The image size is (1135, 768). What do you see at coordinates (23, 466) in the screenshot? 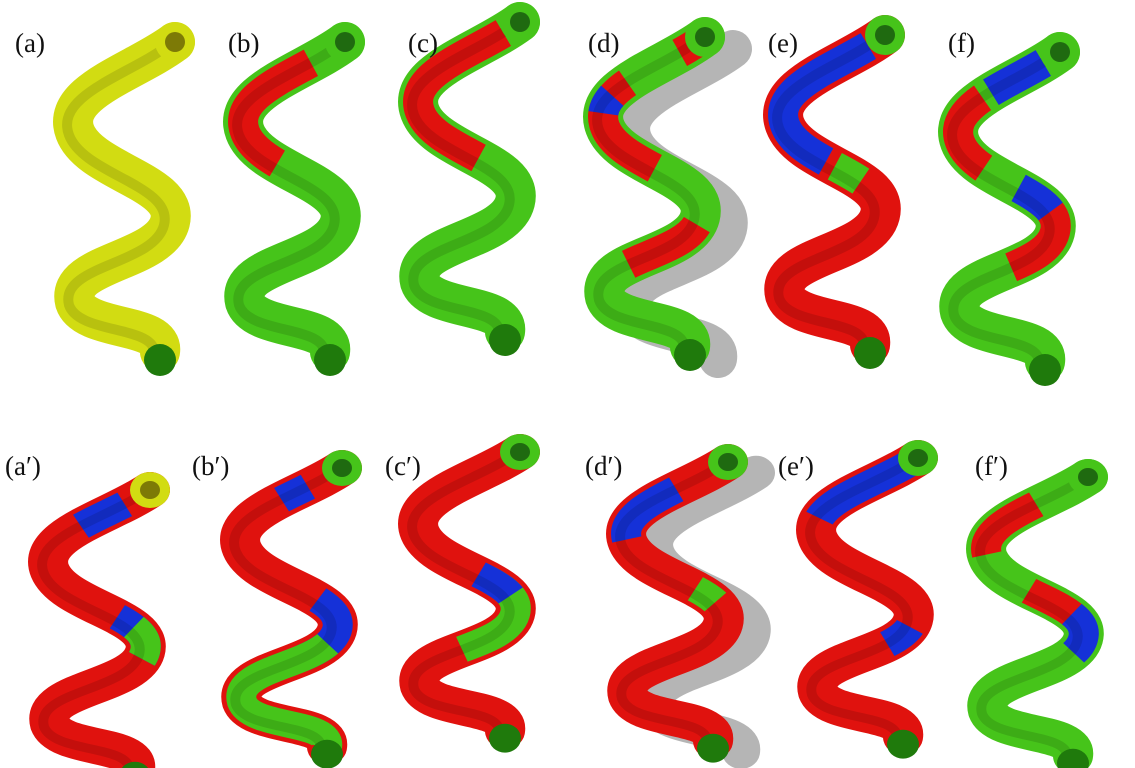
I see `panel-label: (a′)` at bounding box center [23, 466].